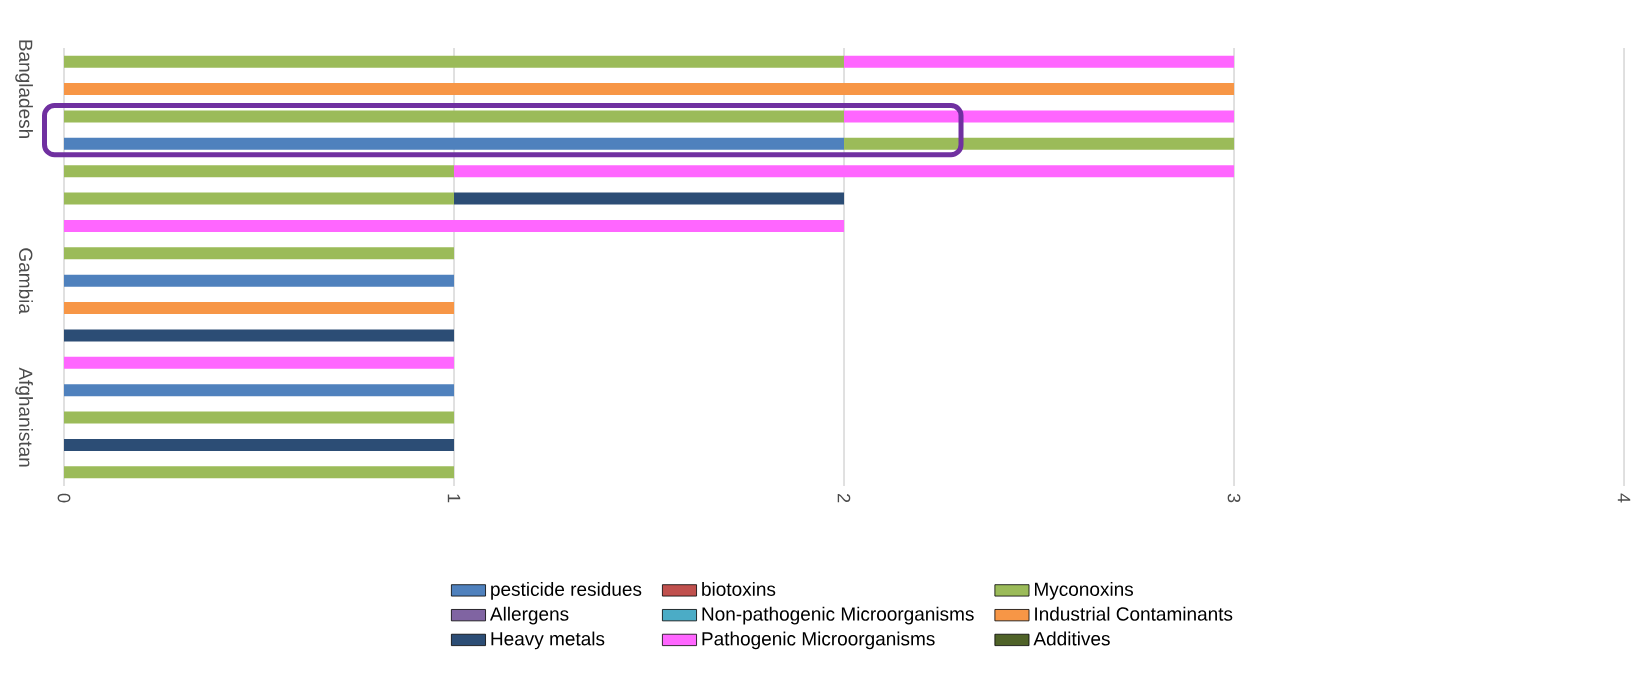 Image resolution: width=1631 pixels, height=674 pixels. Describe the element at coordinates (739, 589) in the screenshot. I see `legend-label: biotoxins` at that location.